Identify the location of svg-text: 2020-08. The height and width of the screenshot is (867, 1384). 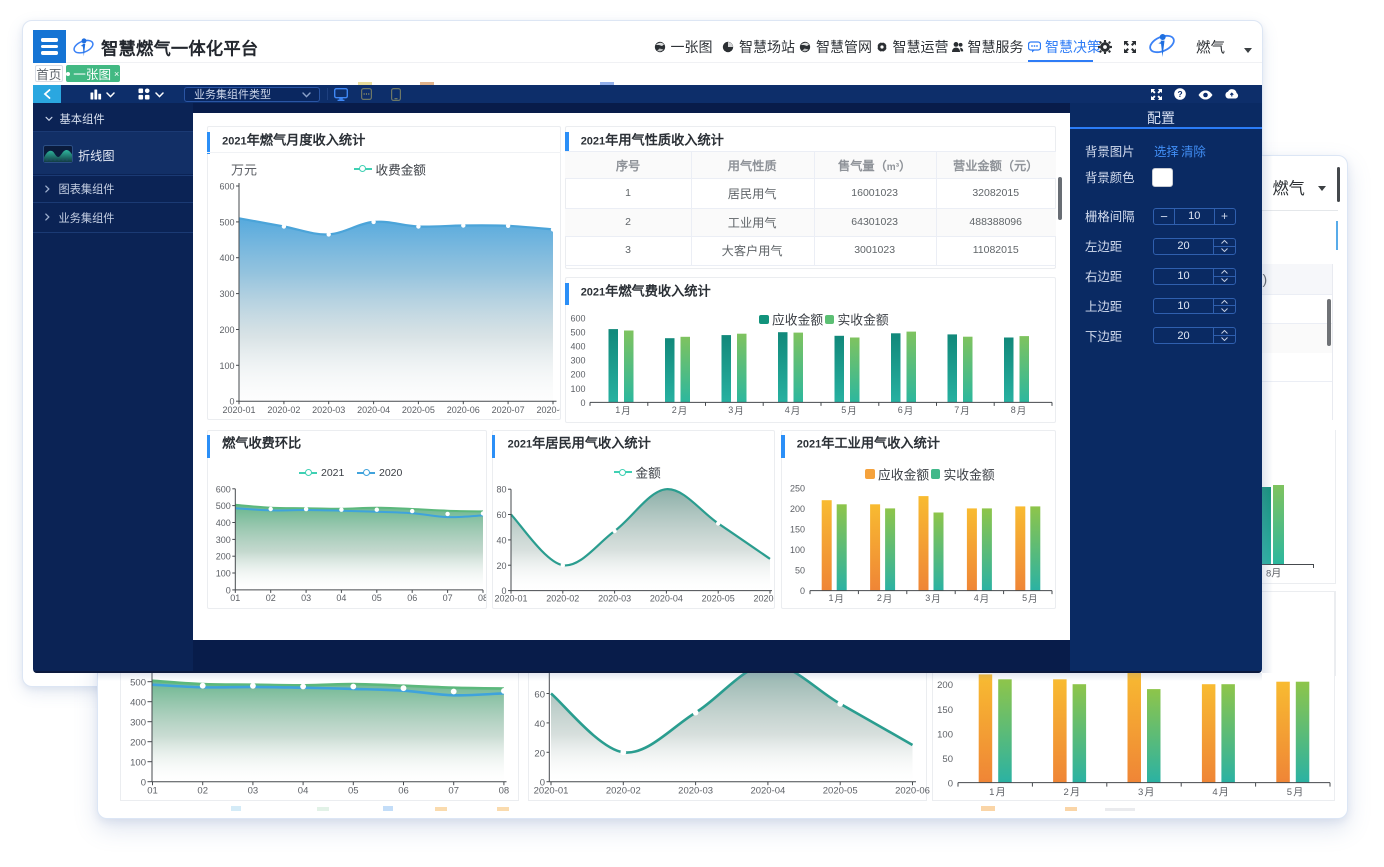
(548, 410).